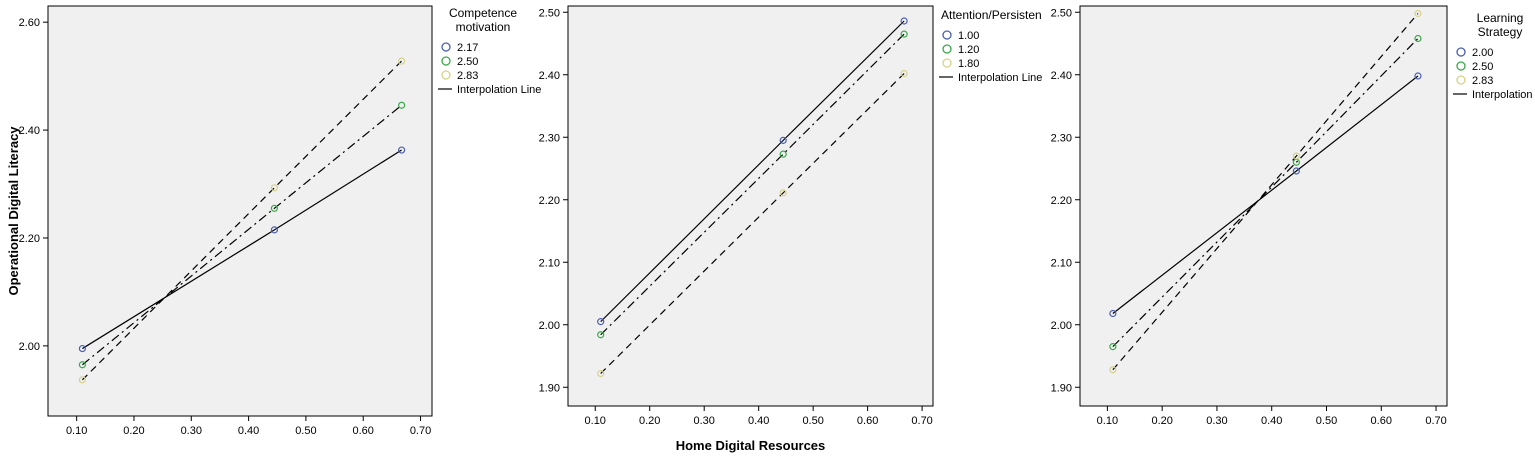 The width and height of the screenshot is (1535, 456). What do you see at coordinates (1503, 95) in the screenshot?
I see `legend-label: Interpolation L` at bounding box center [1503, 95].